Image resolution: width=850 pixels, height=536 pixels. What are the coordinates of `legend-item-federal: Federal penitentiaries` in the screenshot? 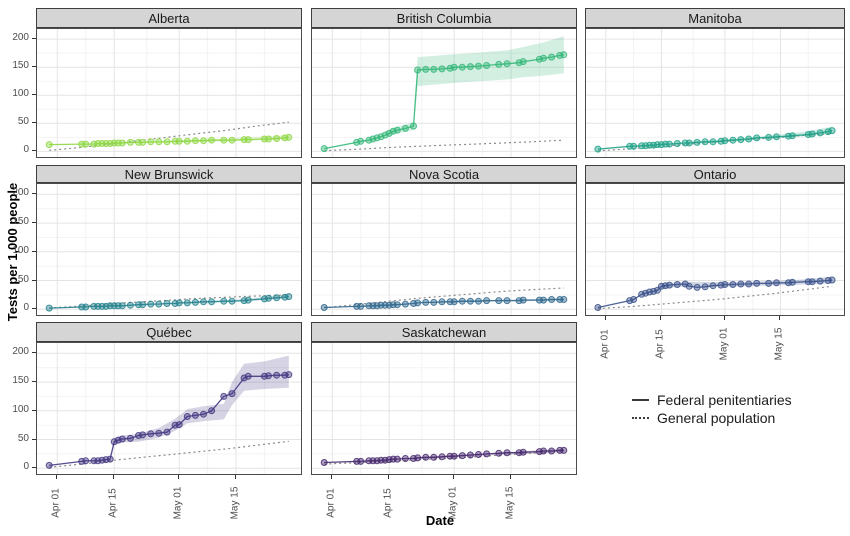 It's located at (712, 400).